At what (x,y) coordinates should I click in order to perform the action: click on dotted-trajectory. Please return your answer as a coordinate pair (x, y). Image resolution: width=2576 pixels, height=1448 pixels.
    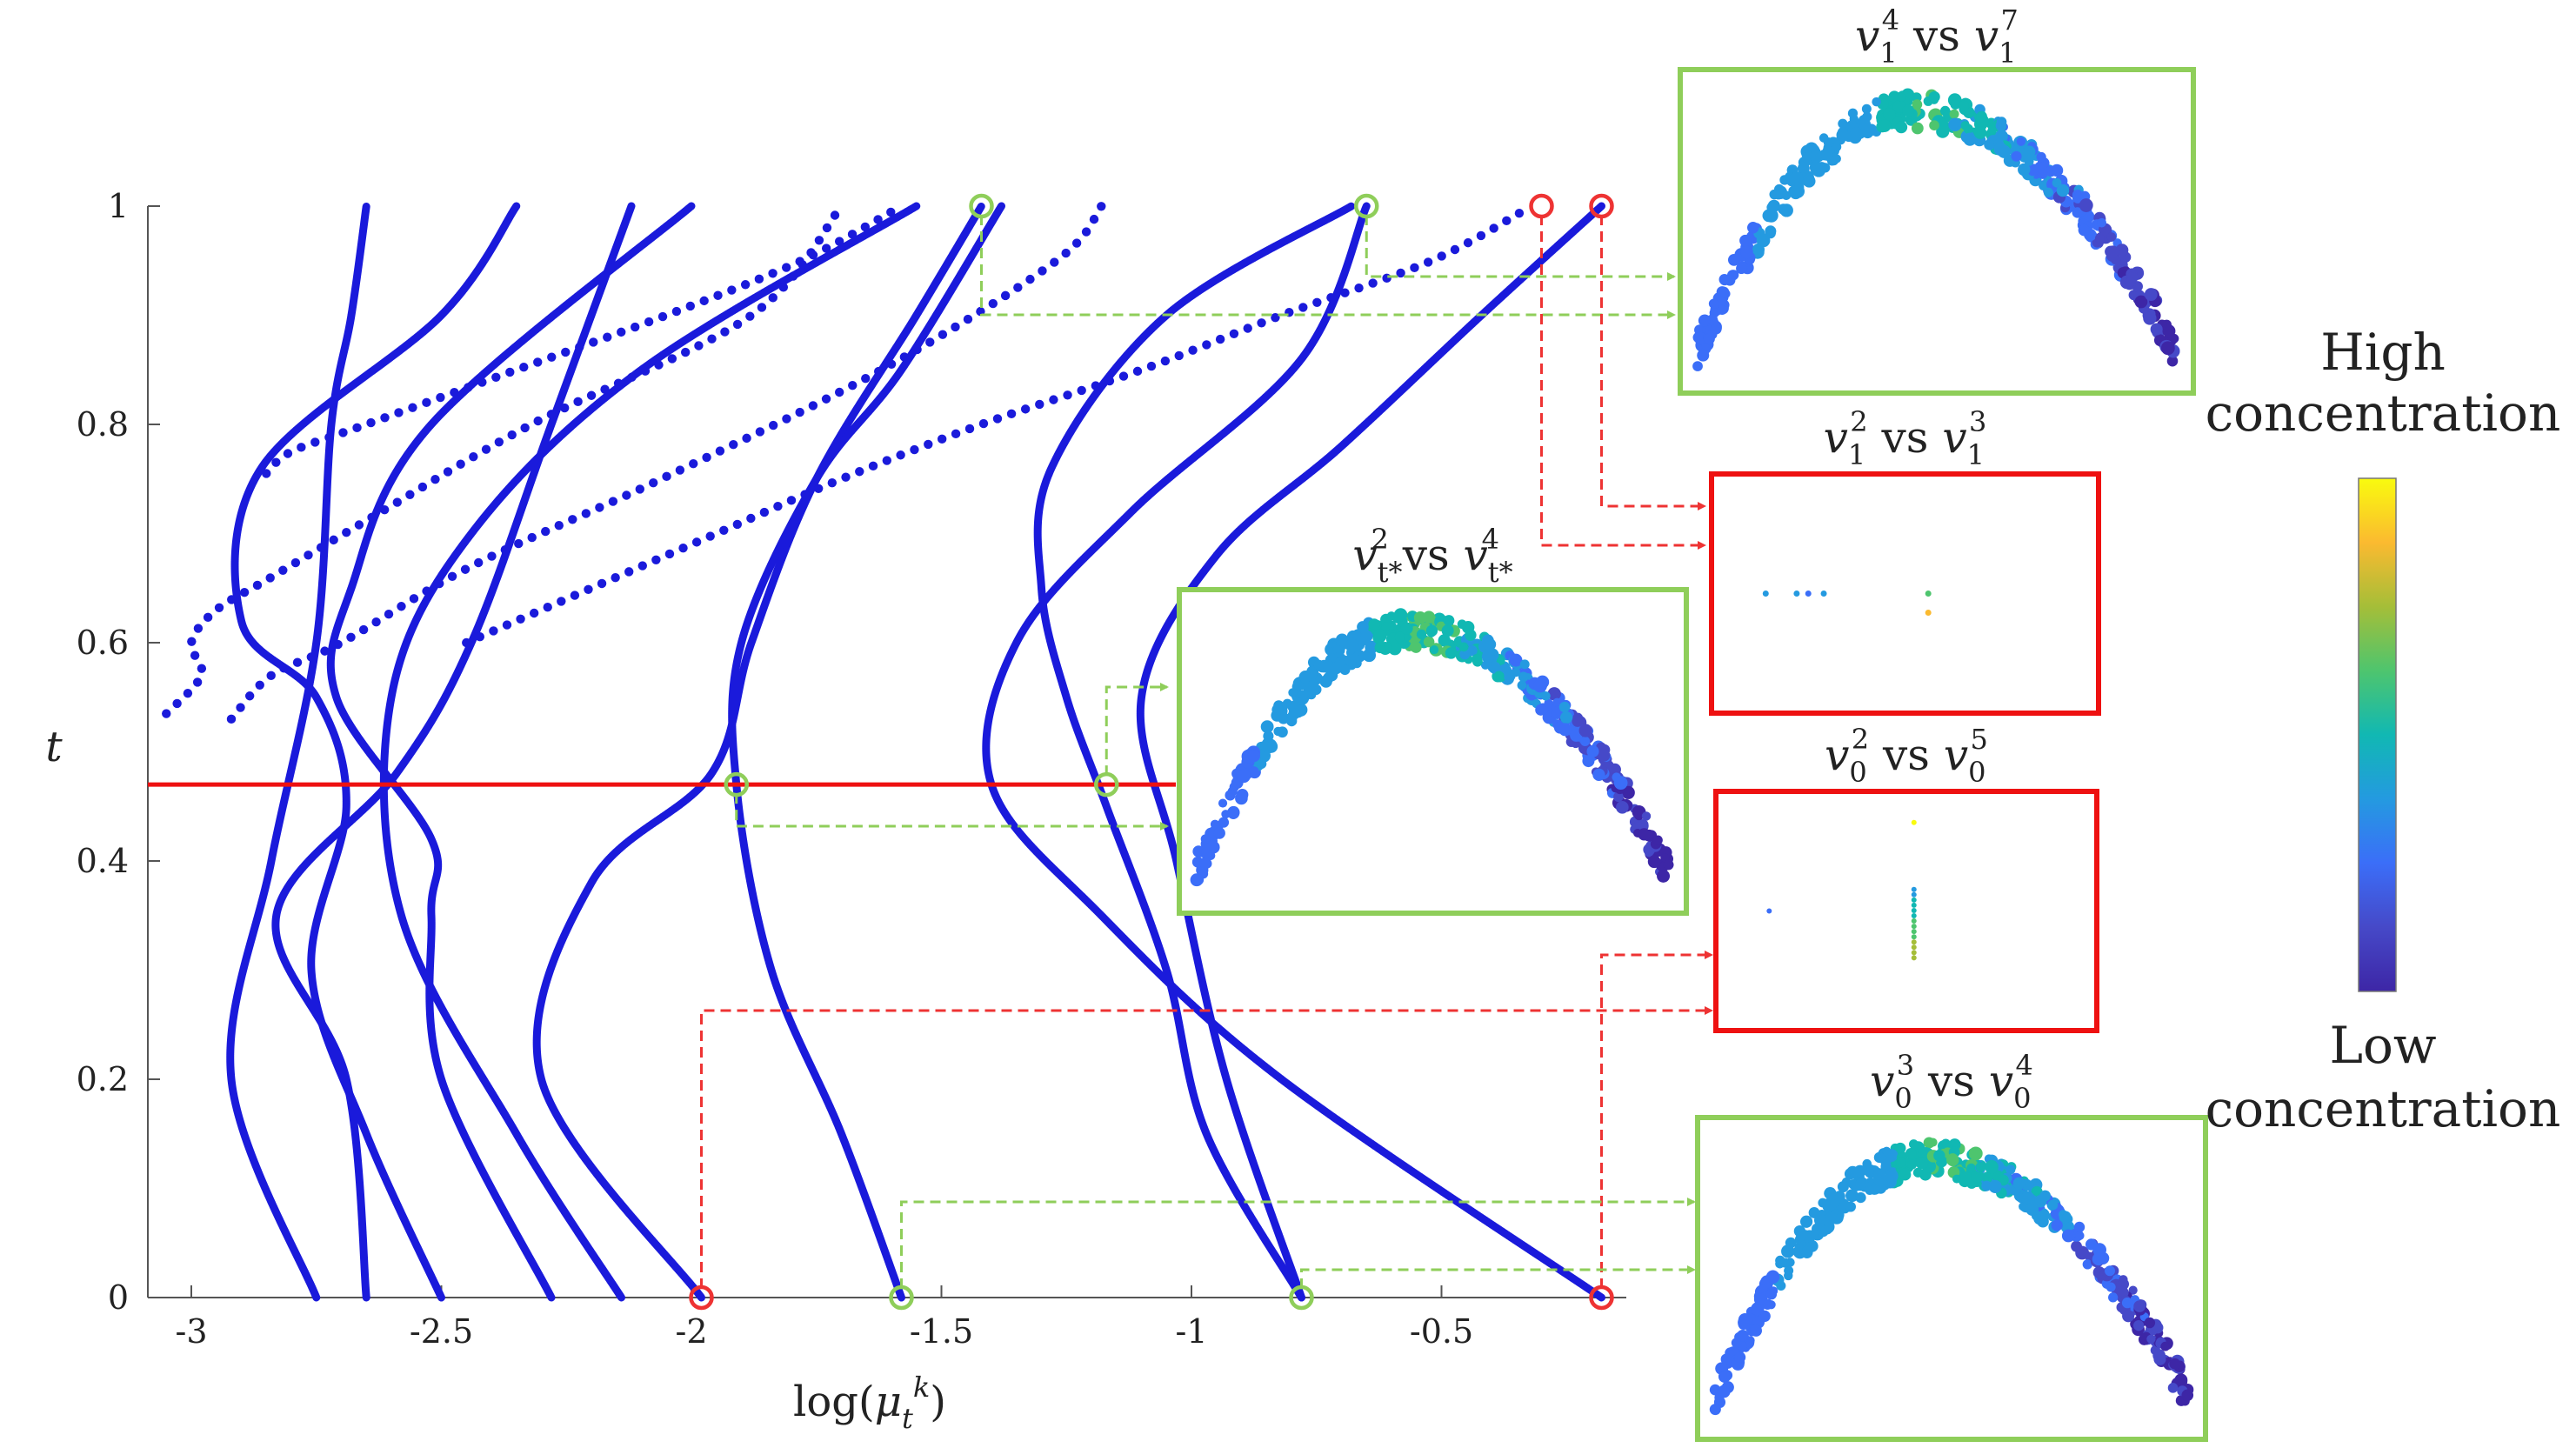
    Looking at the image, I should click on (993, 428).